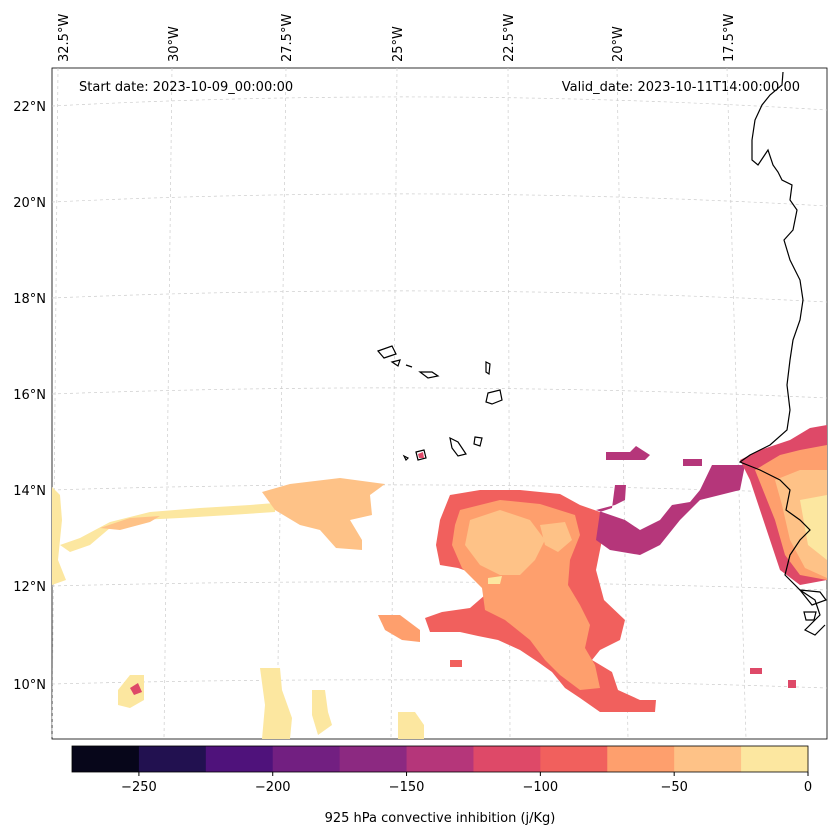  I want to click on cin-area-coastal-band, so click(670, 510).